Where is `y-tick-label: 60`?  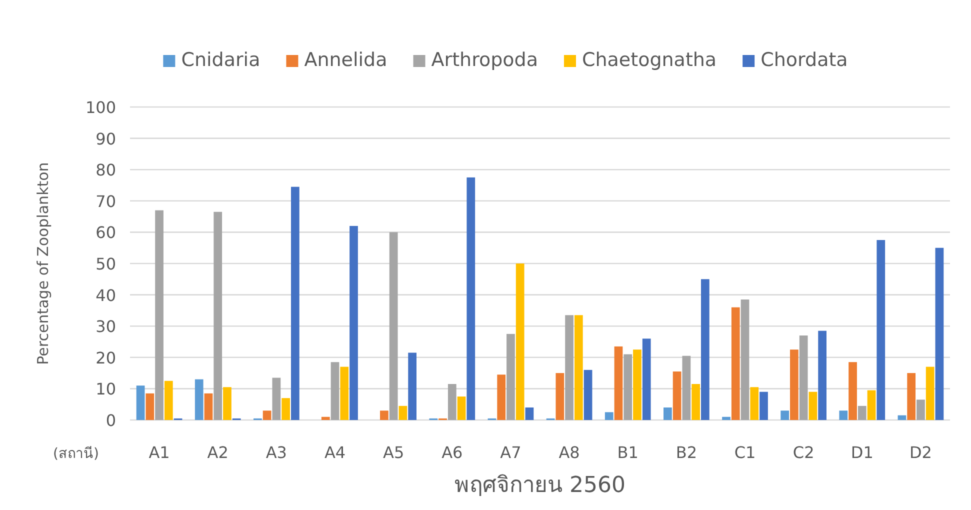 y-tick-label: 60 is located at coordinates (106, 232).